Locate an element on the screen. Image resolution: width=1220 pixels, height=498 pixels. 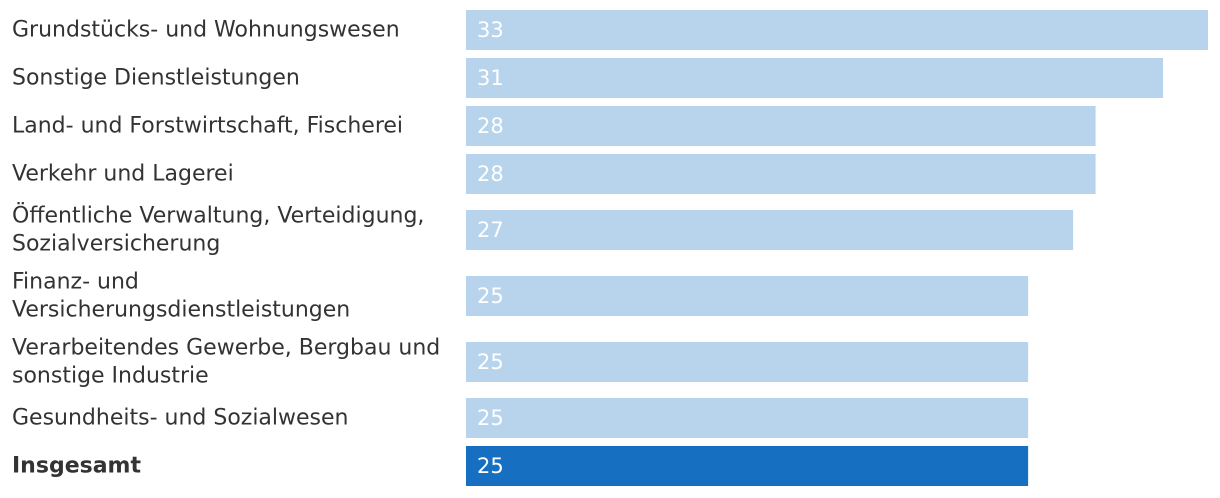
bar-value-label-0: 33 is located at coordinates (490, 30).